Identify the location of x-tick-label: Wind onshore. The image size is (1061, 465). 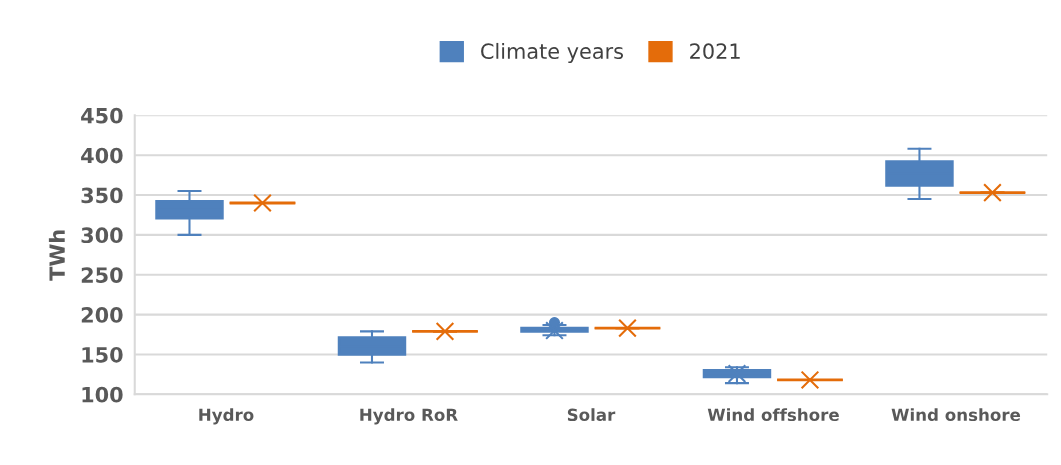
(956, 415).